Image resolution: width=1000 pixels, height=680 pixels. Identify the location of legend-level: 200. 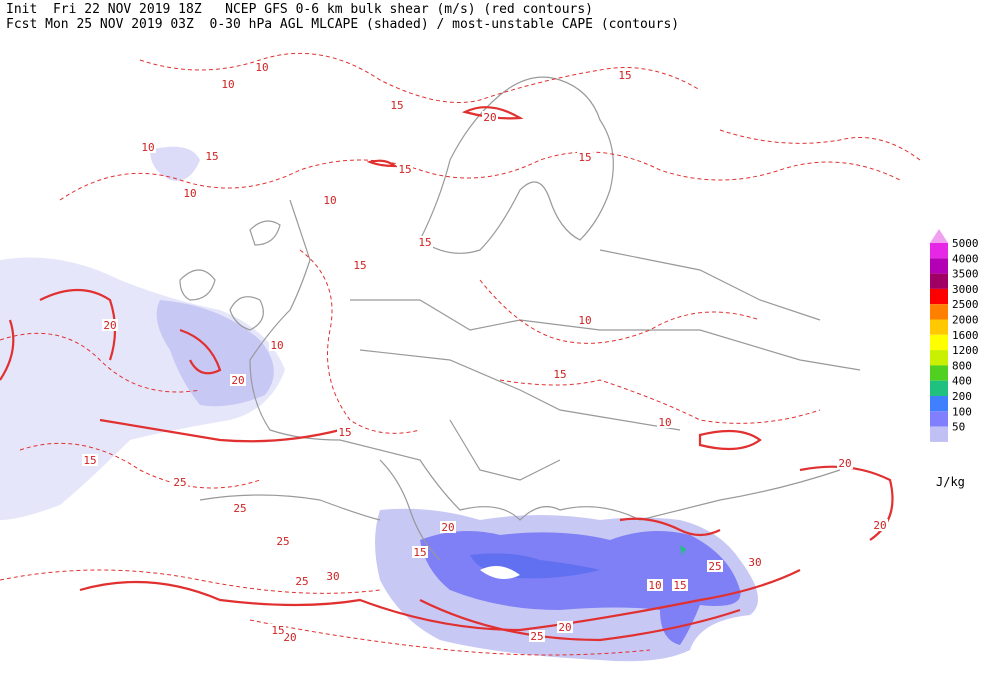
(962, 396).